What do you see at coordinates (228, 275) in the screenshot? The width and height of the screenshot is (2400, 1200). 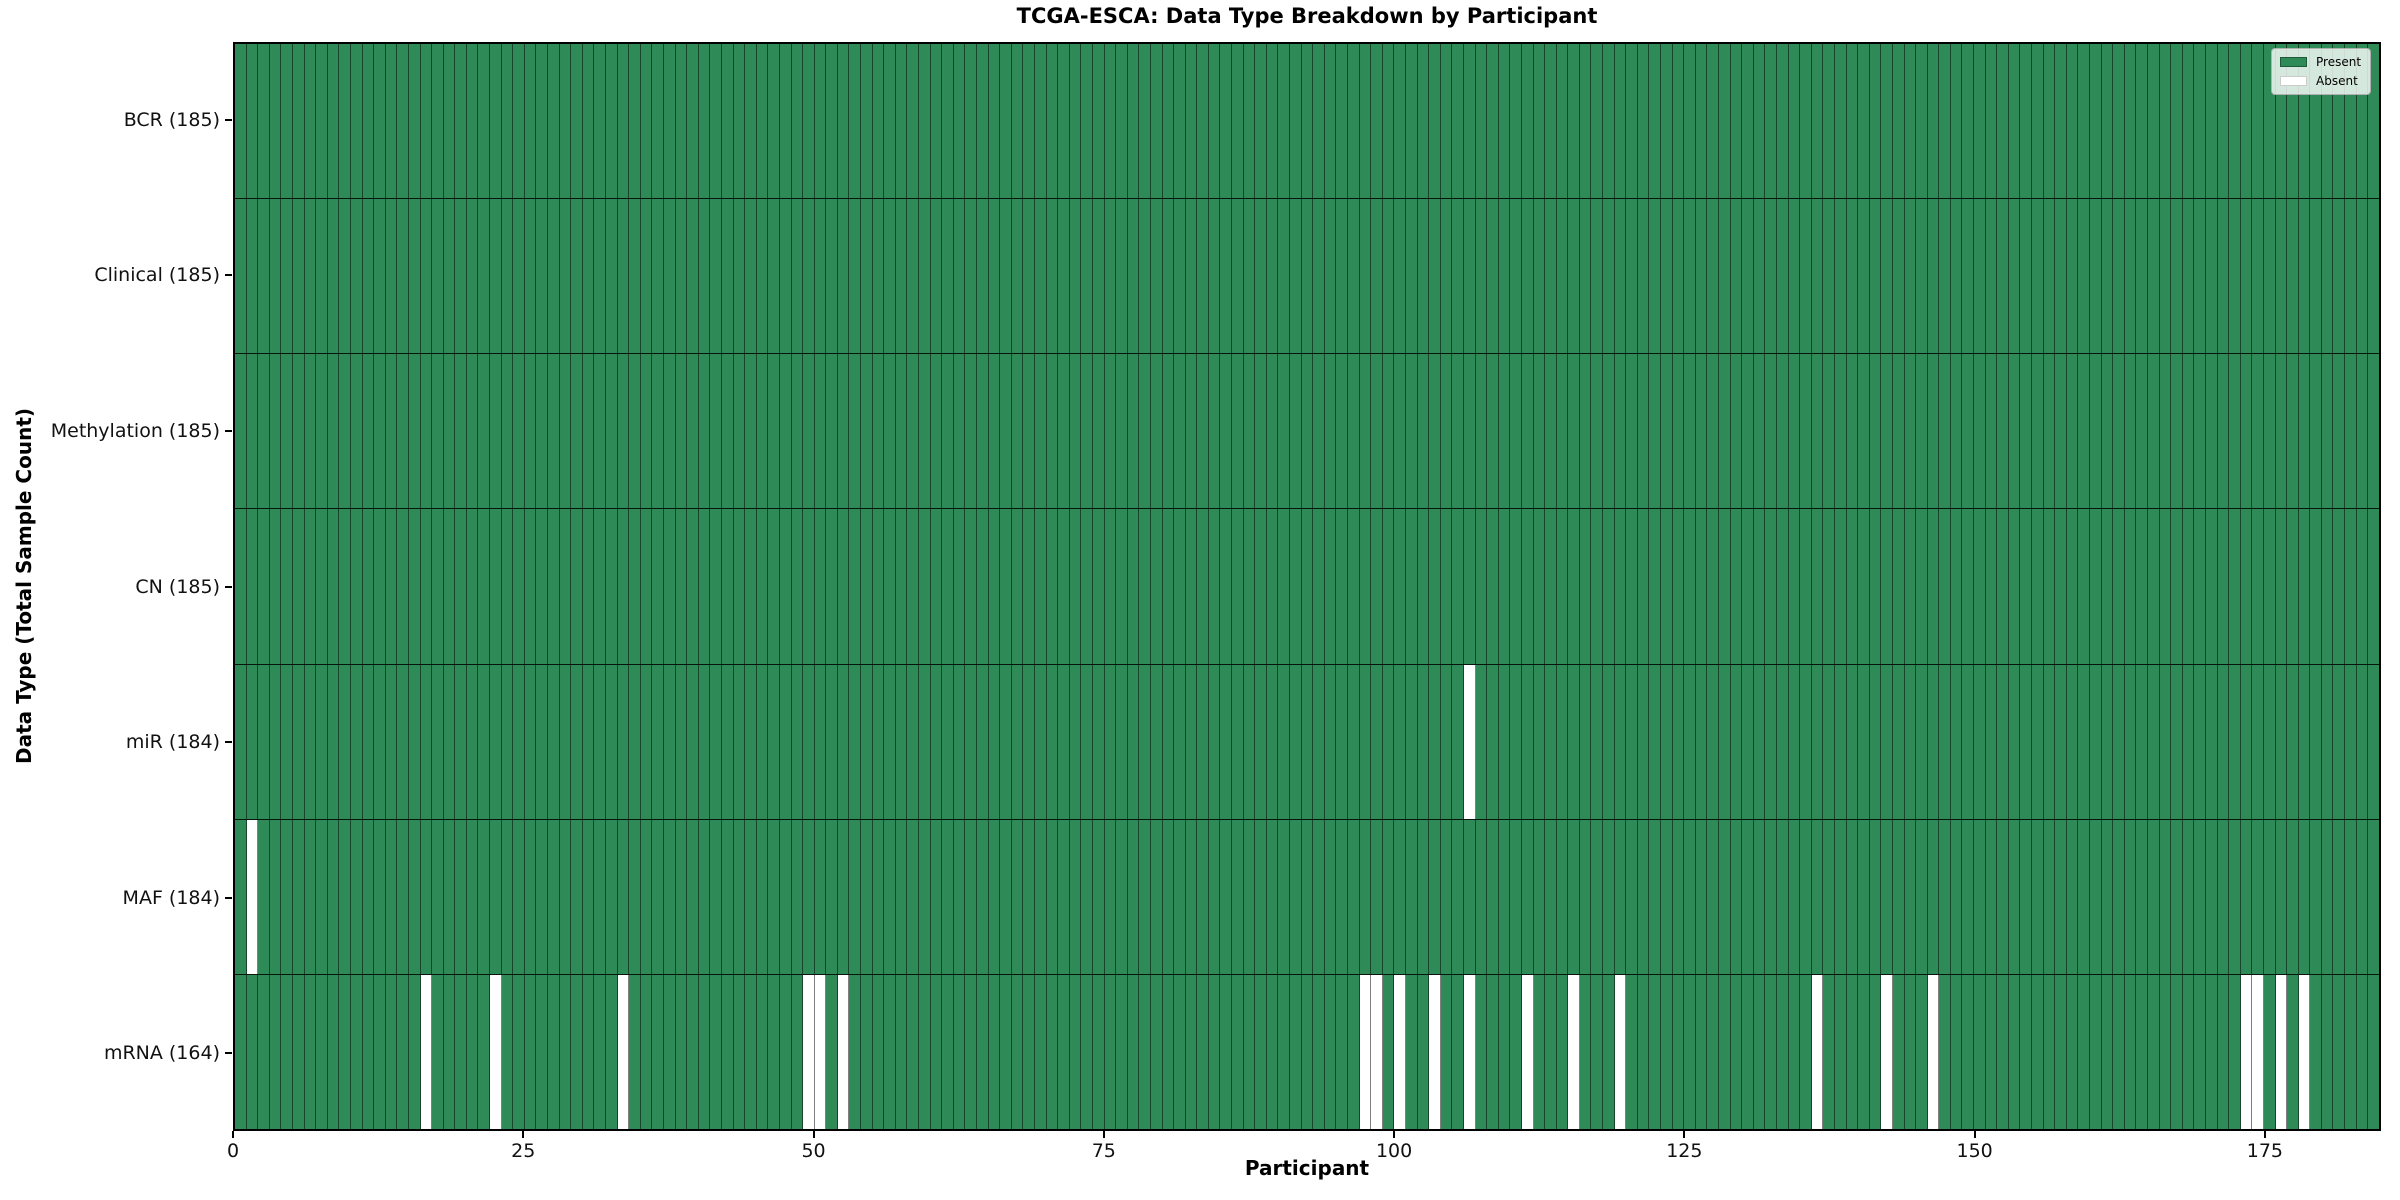 I see `y-tick-mark` at bounding box center [228, 275].